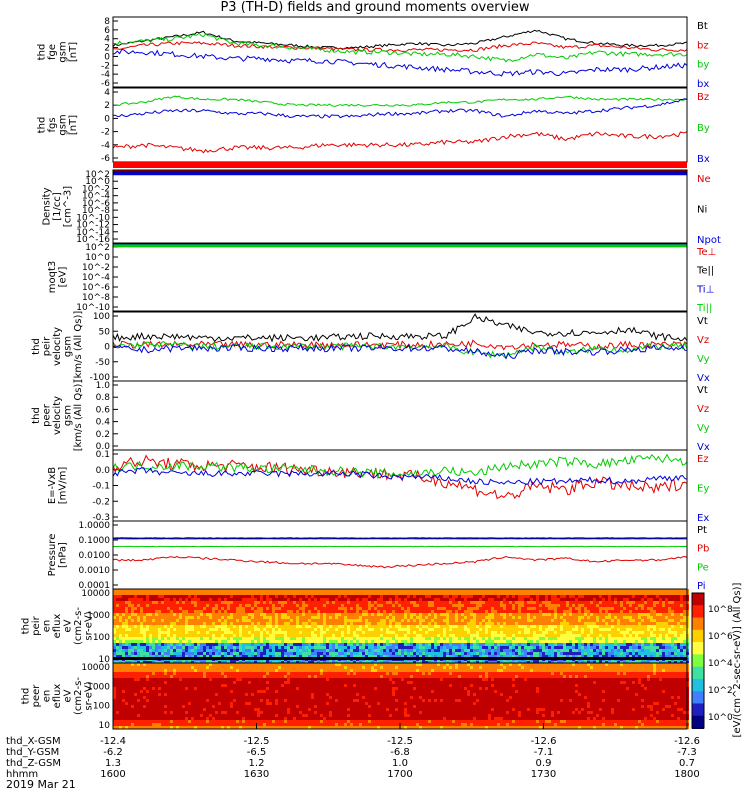 The width and height of the screenshot is (750, 800). What do you see at coordinates (26, 626) in the screenshot?
I see `panel-ylabel: thd` at bounding box center [26, 626].